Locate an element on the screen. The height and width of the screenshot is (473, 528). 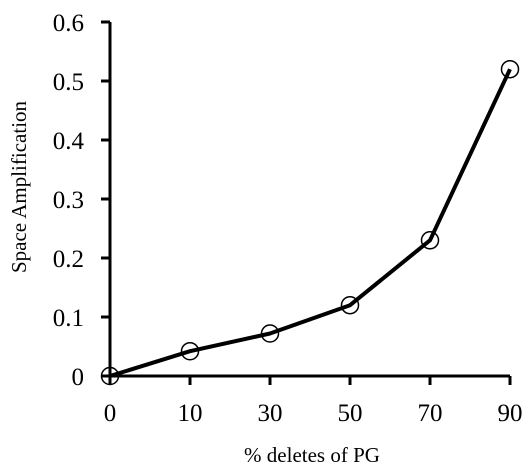
y-tick-label: 0.4 is located at coordinates (69, 141).